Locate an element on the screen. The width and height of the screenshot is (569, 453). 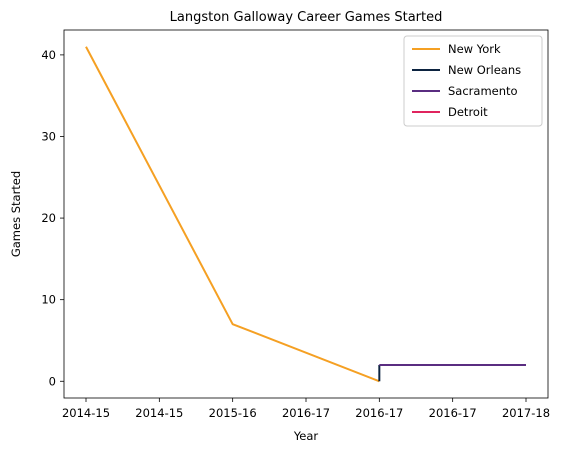
y-tick-label-3: 30 is located at coordinates (48, 136).